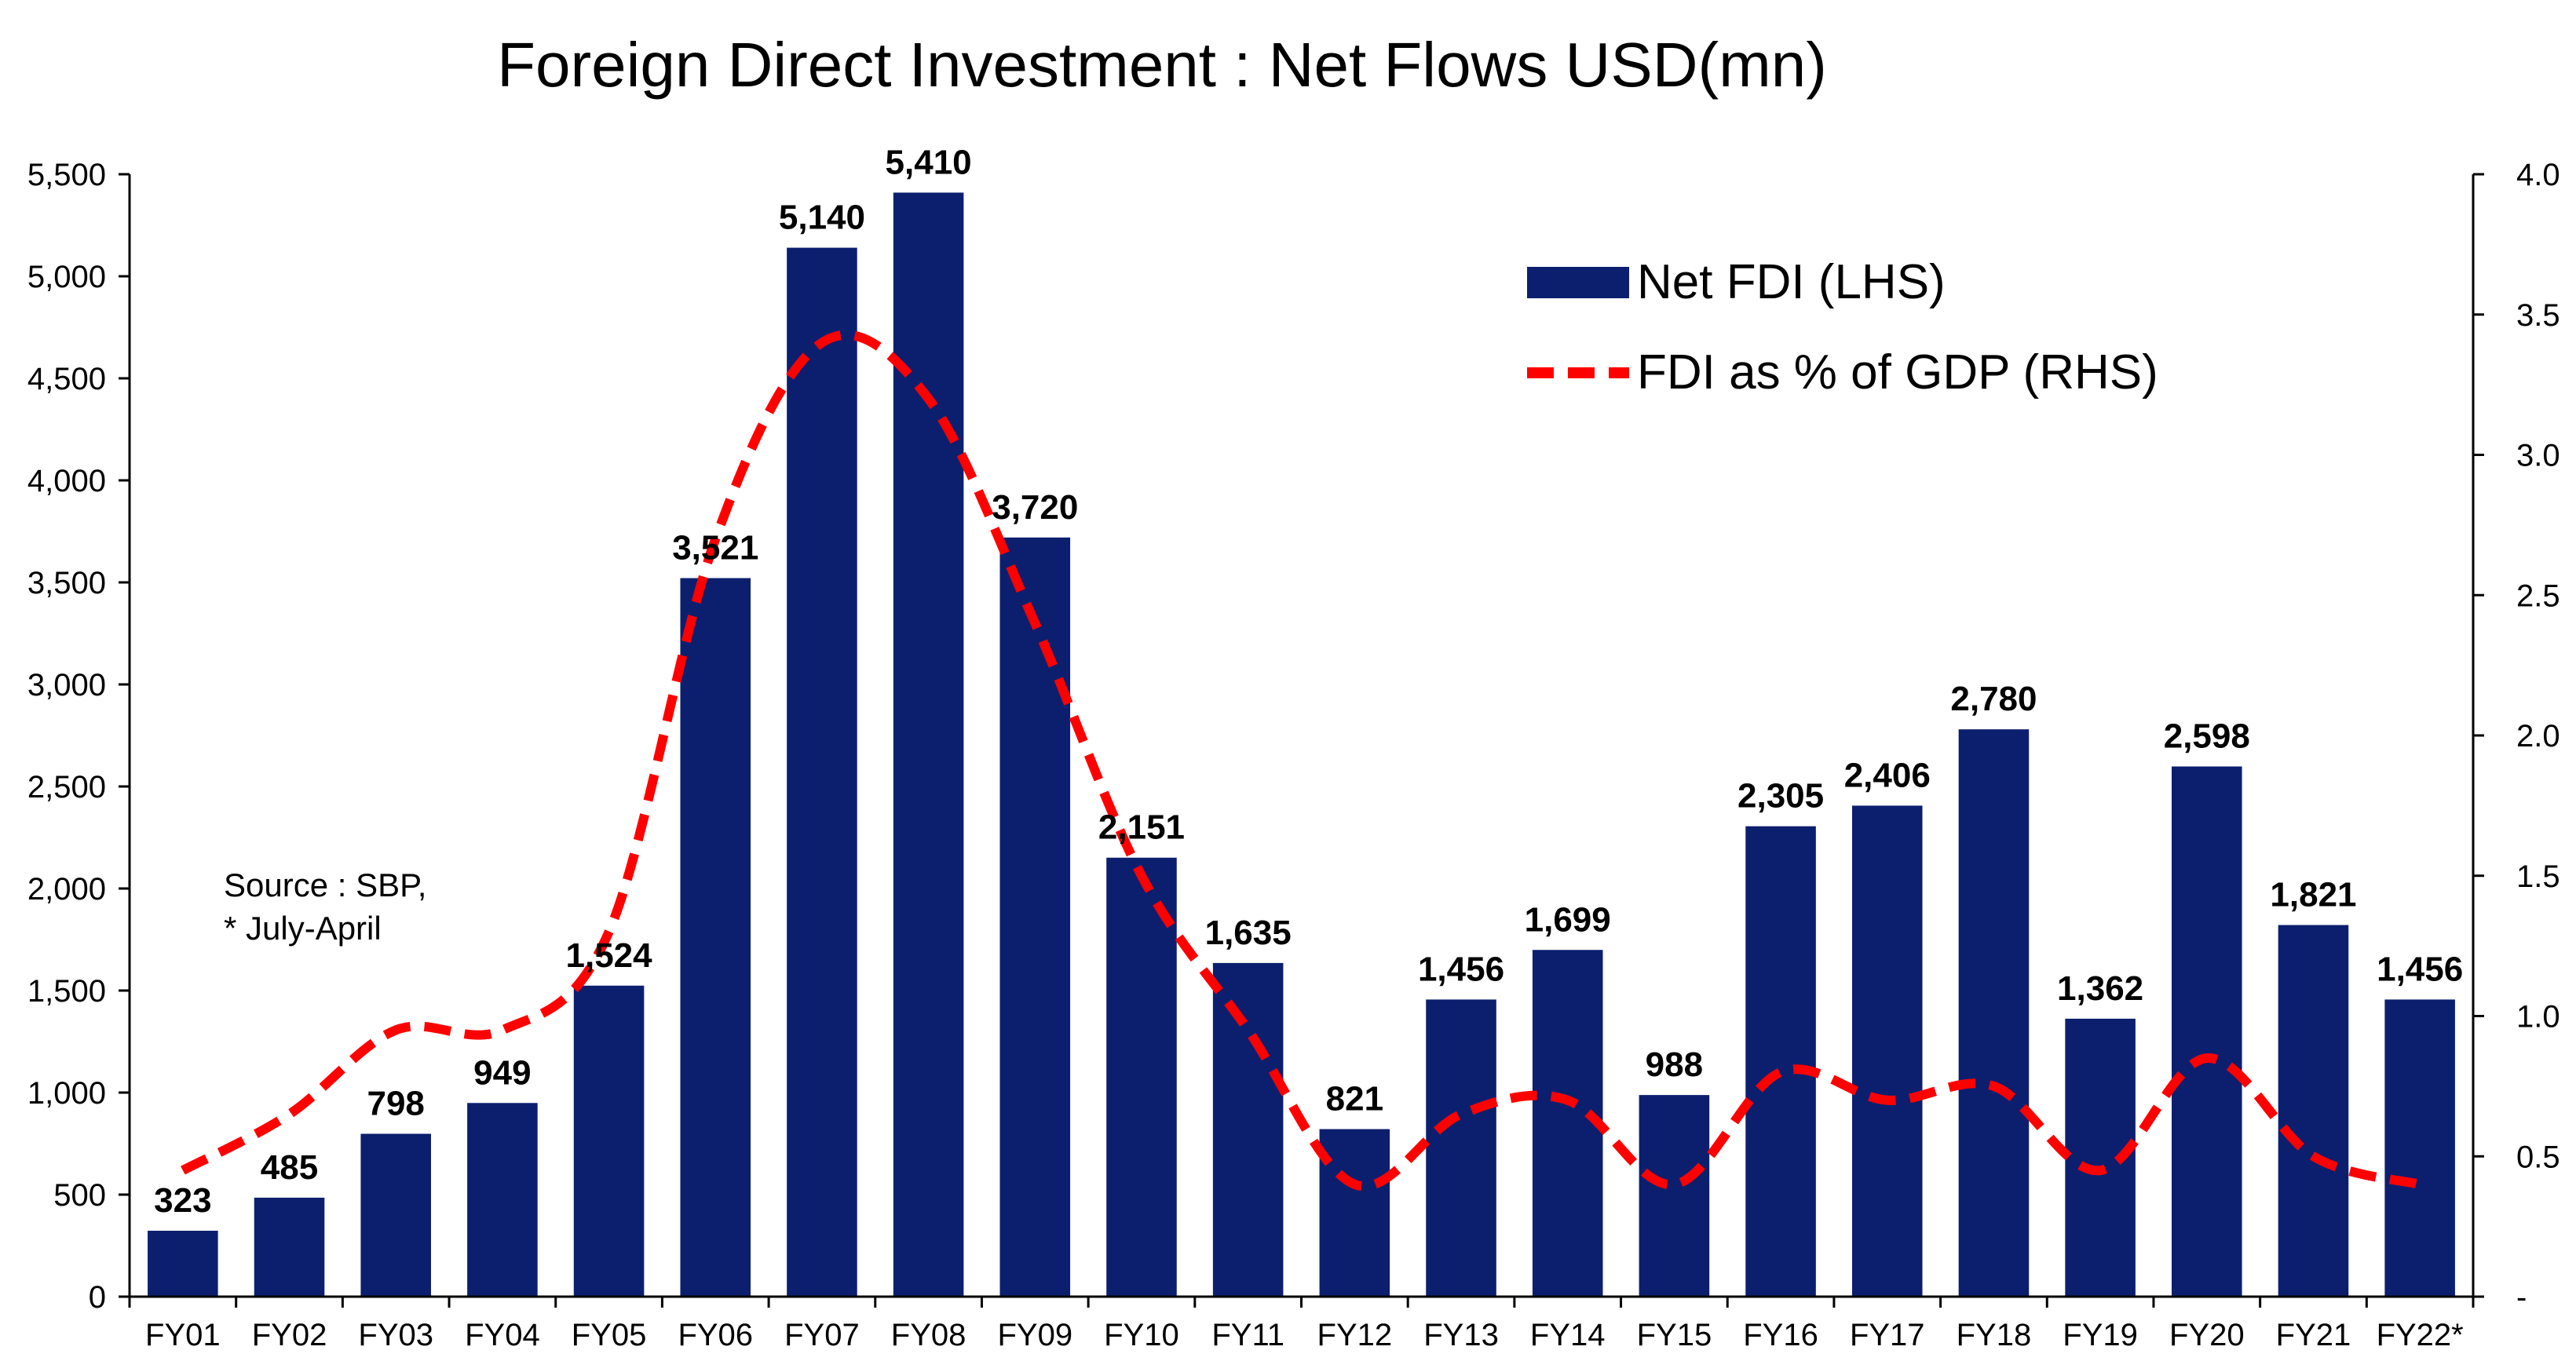  I want to click on bar-fy16, so click(1780, 1061).